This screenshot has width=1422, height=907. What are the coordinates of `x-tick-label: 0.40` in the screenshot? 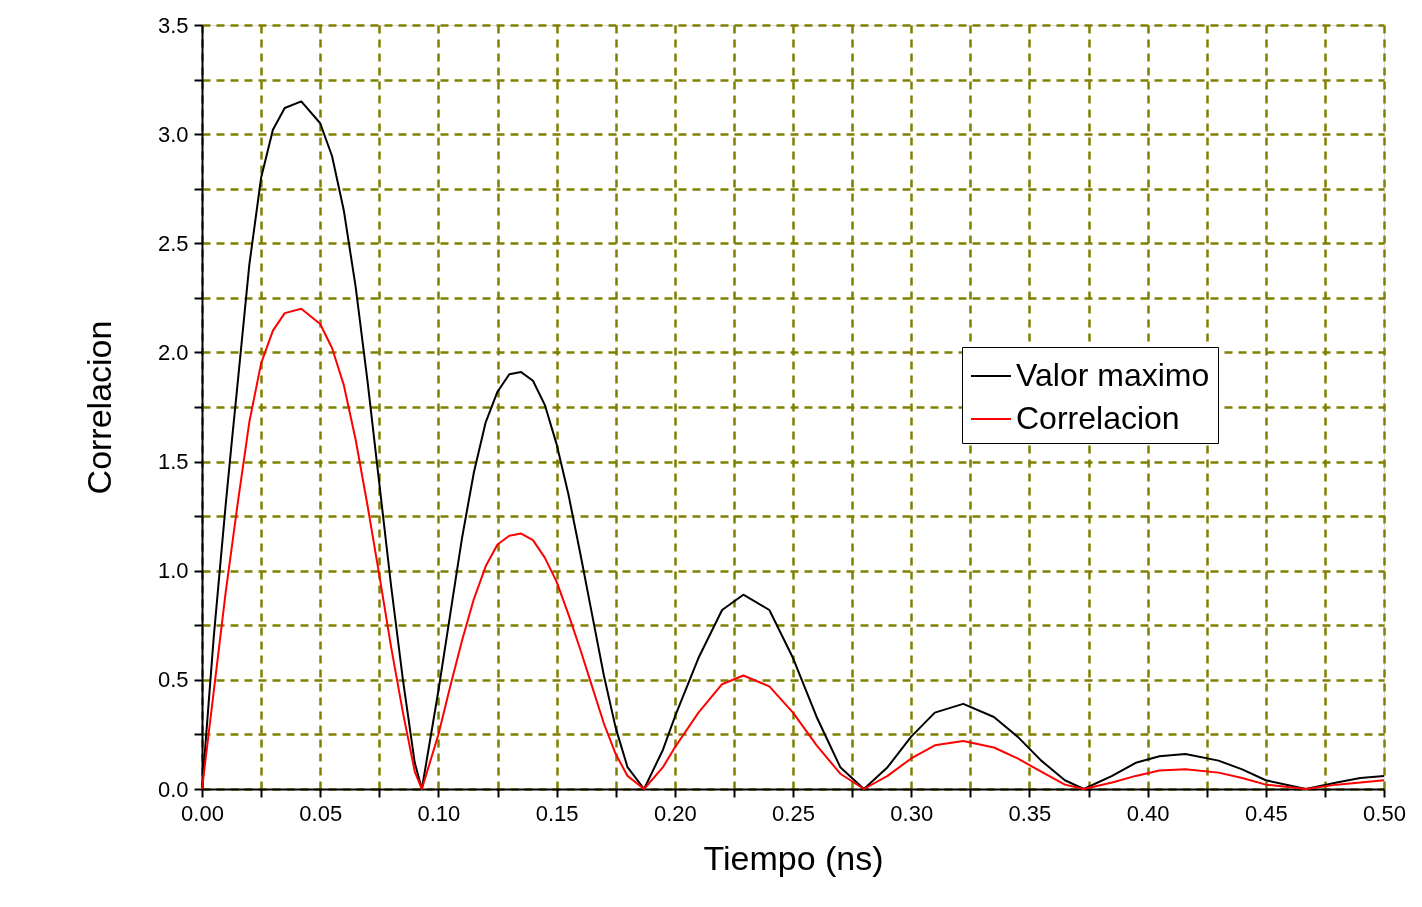 It's located at (1148, 813).